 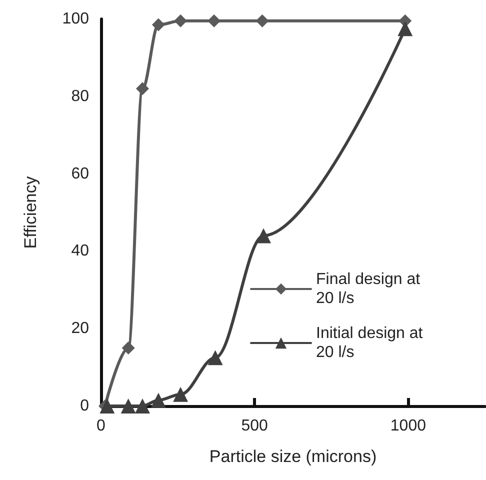 I want to click on x-axis-title: Particle size (microns), so click(x=293, y=456).